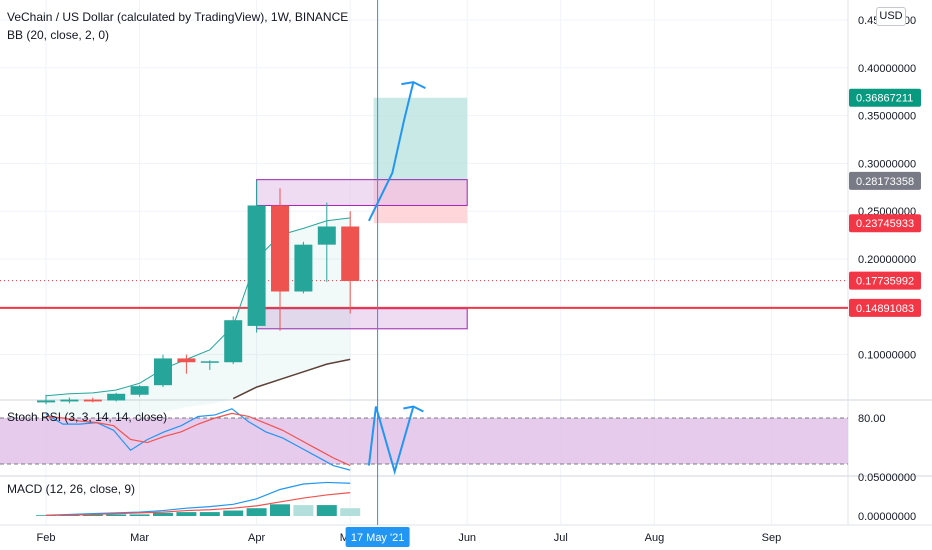  I want to click on price-tick-label: 0.40000000, so click(887, 69).